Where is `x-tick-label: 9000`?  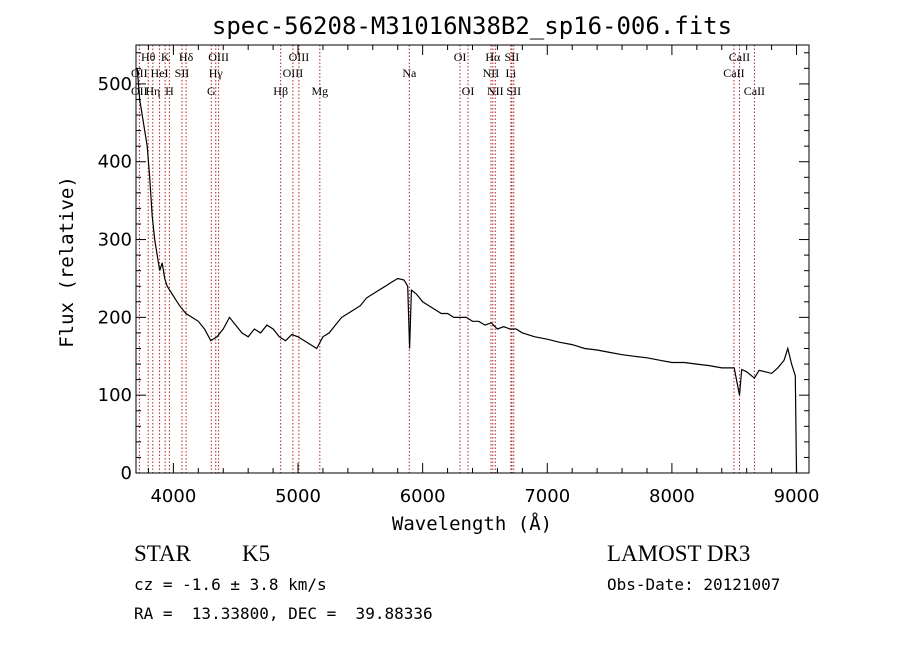 x-tick-label: 9000 is located at coordinates (797, 496).